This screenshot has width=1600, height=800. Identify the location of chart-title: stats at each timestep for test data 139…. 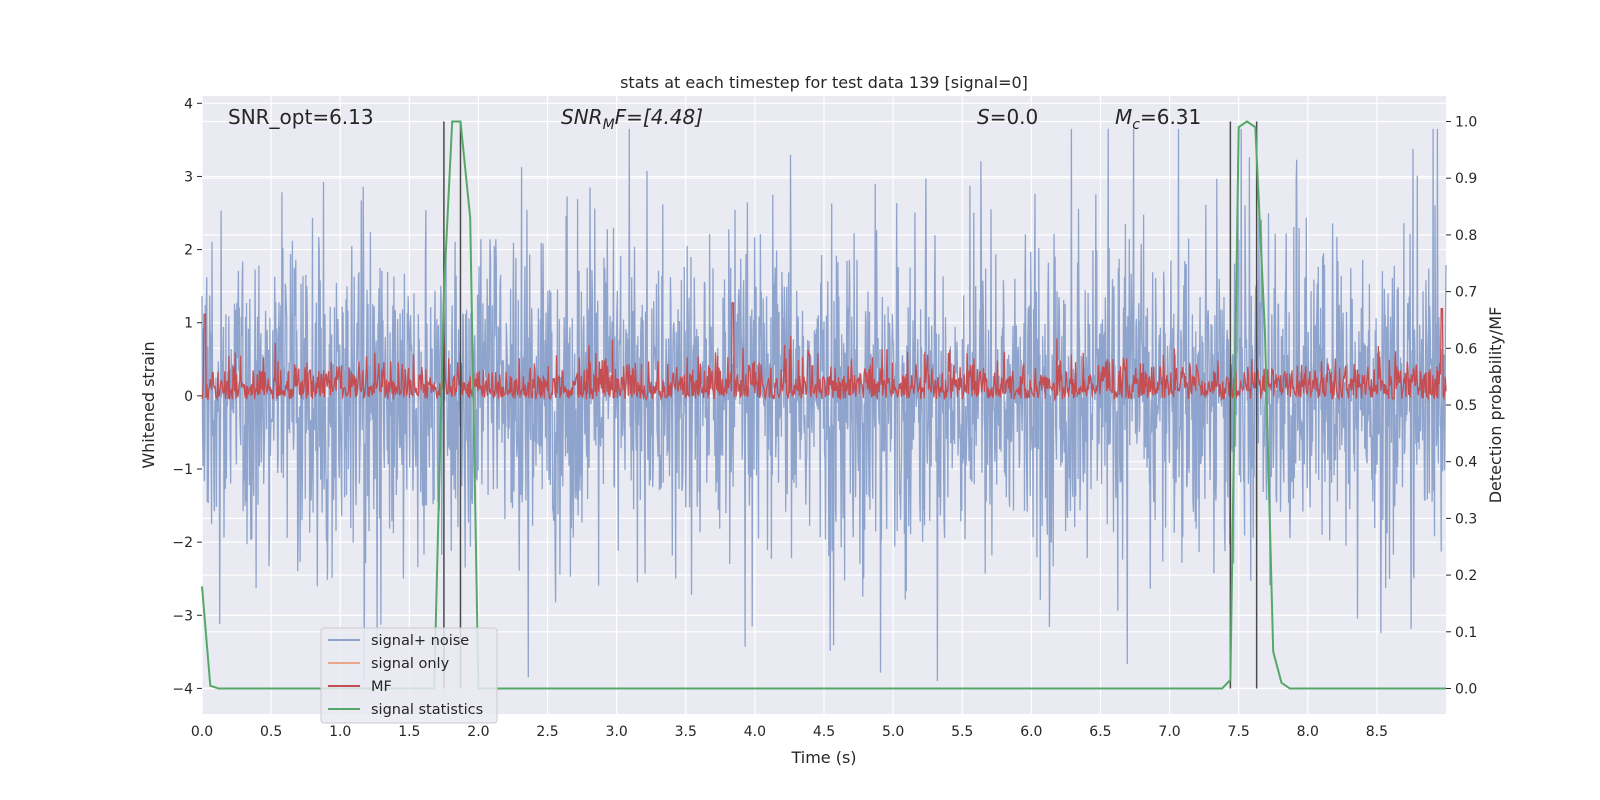
(824, 82).